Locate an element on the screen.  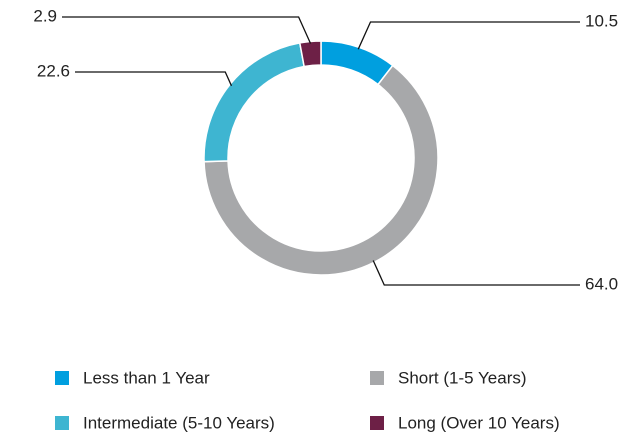
legend-label: Intermediate (5-10 Years) is located at coordinates (179, 422).